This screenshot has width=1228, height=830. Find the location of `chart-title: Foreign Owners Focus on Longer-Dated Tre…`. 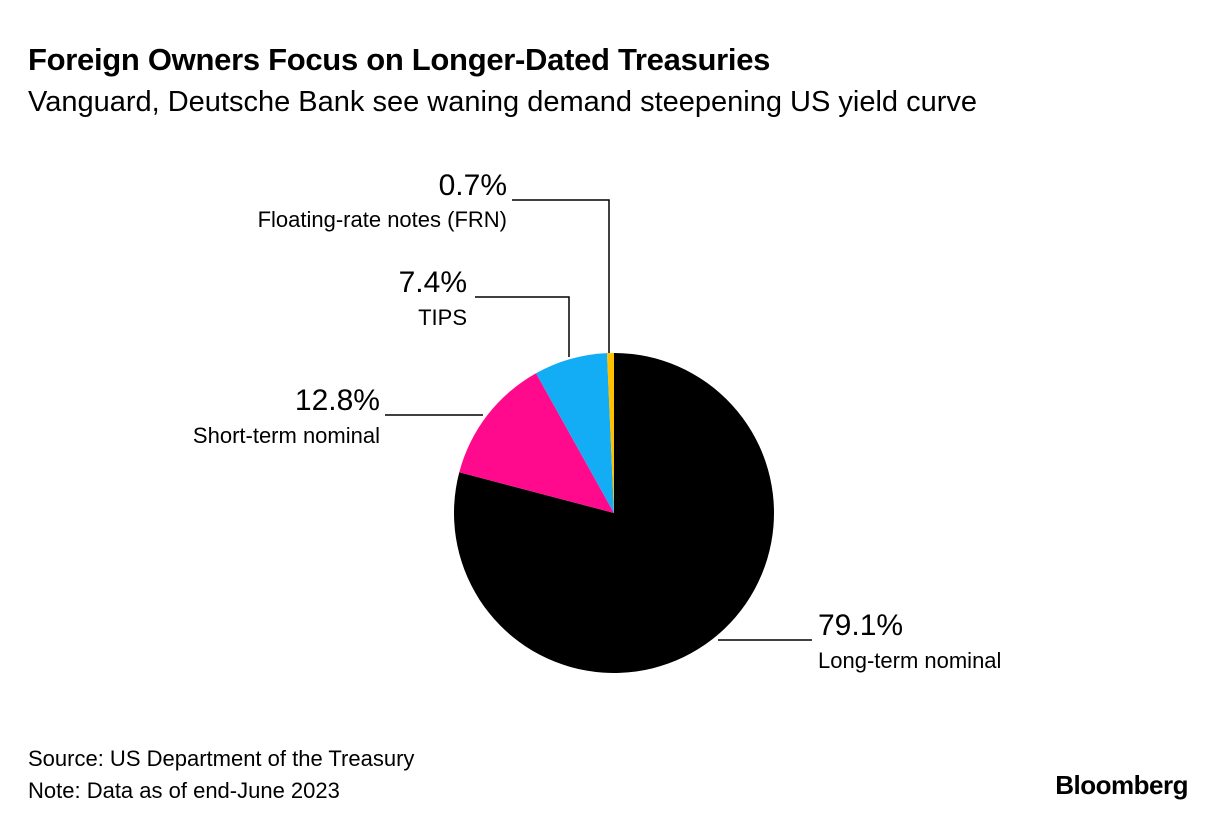

chart-title: Foreign Owners Focus on Longer-Dated Tre… is located at coordinates (399, 59).